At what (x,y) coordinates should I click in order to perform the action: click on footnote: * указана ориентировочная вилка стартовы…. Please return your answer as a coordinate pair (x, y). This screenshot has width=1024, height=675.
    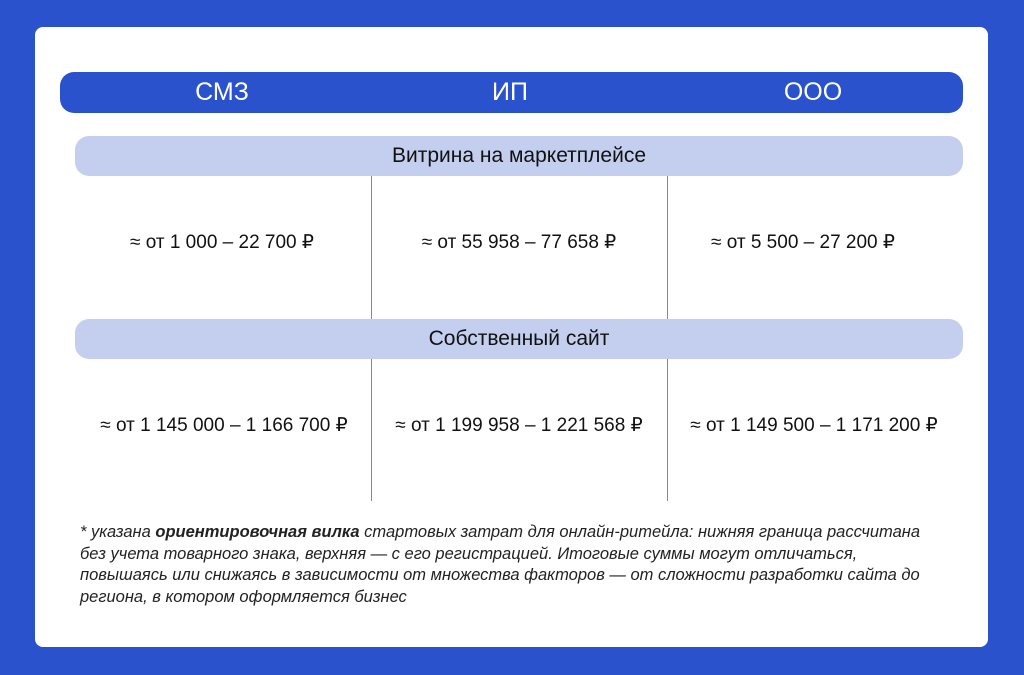
    Looking at the image, I should click on (510, 565).